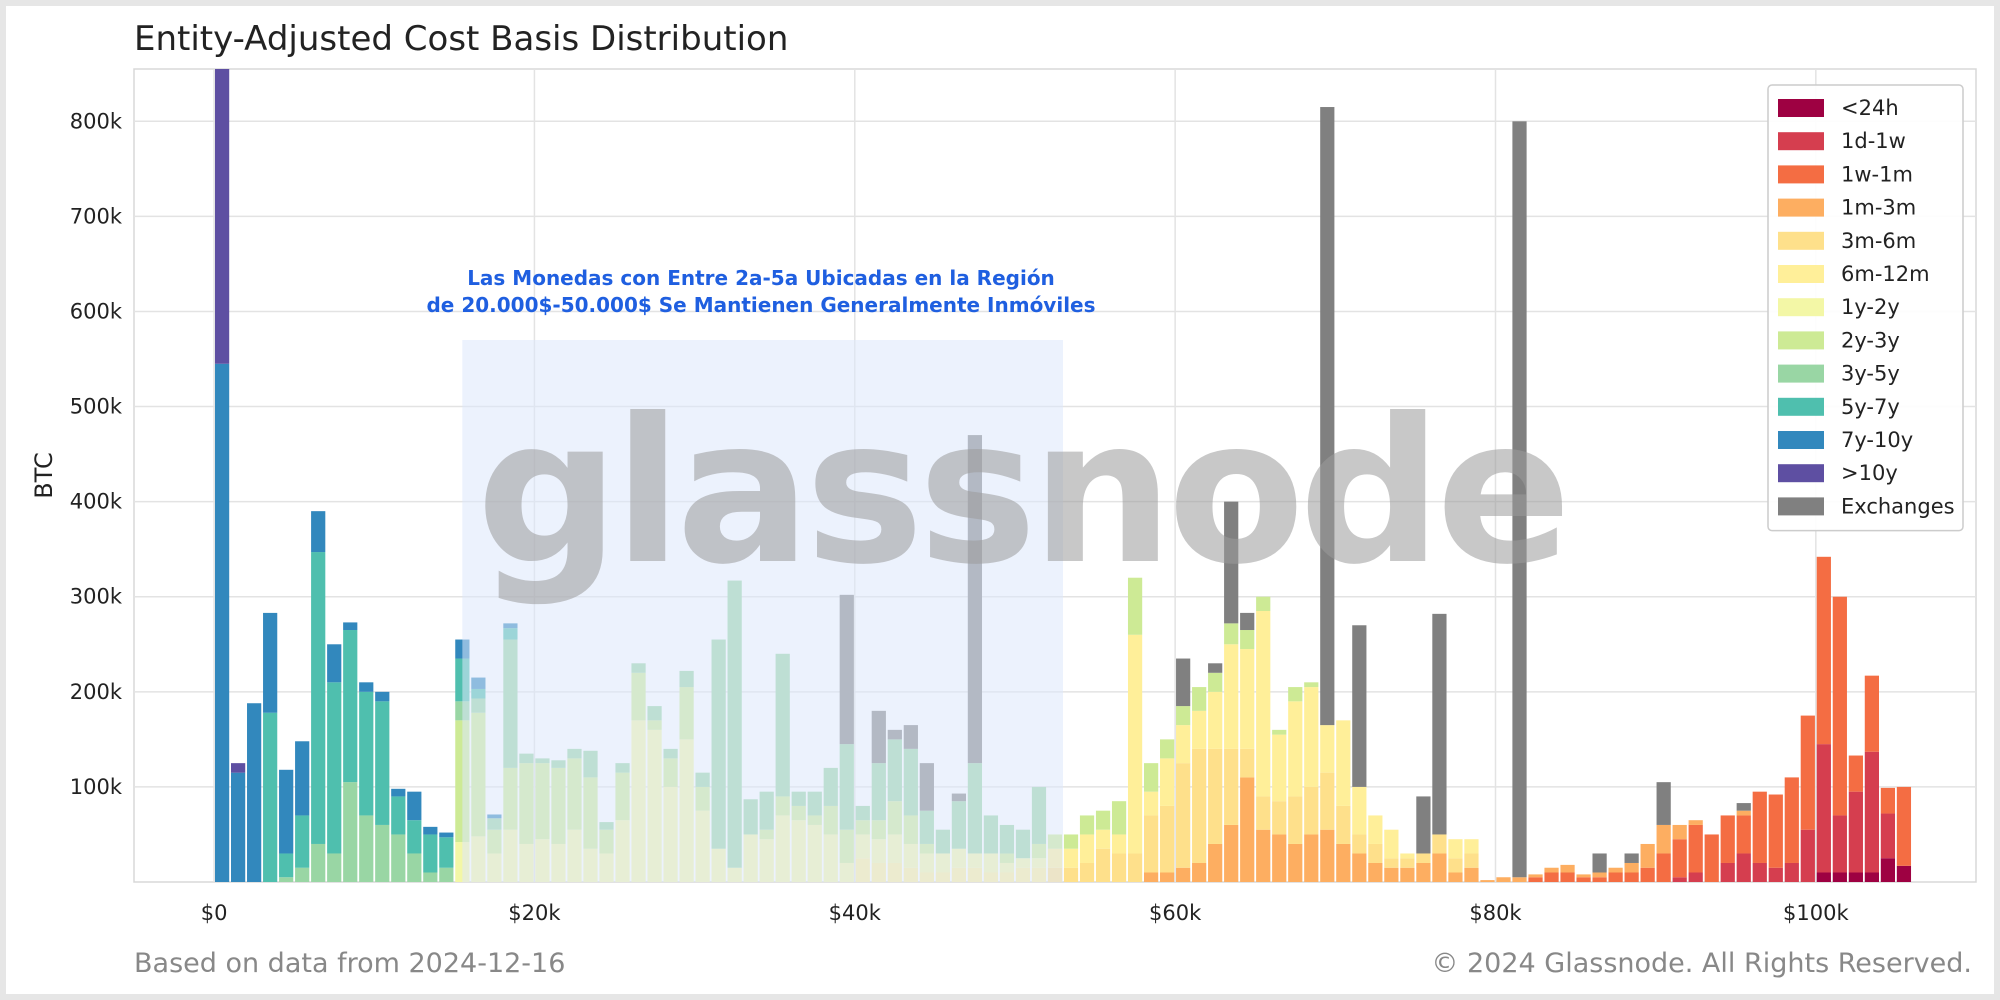  What do you see at coordinates (96, 407) in the screenshot?
I see `y-tick-label: 500k` at bounding box center [96, 407].